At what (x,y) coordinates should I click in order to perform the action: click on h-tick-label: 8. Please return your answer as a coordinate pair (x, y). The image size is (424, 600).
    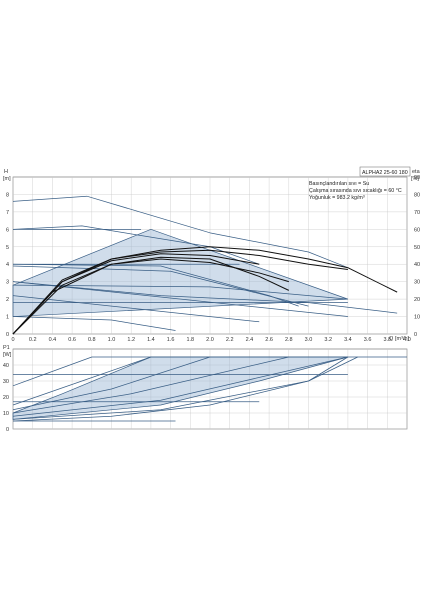
    Looking at the image, I should click on (7, 195).